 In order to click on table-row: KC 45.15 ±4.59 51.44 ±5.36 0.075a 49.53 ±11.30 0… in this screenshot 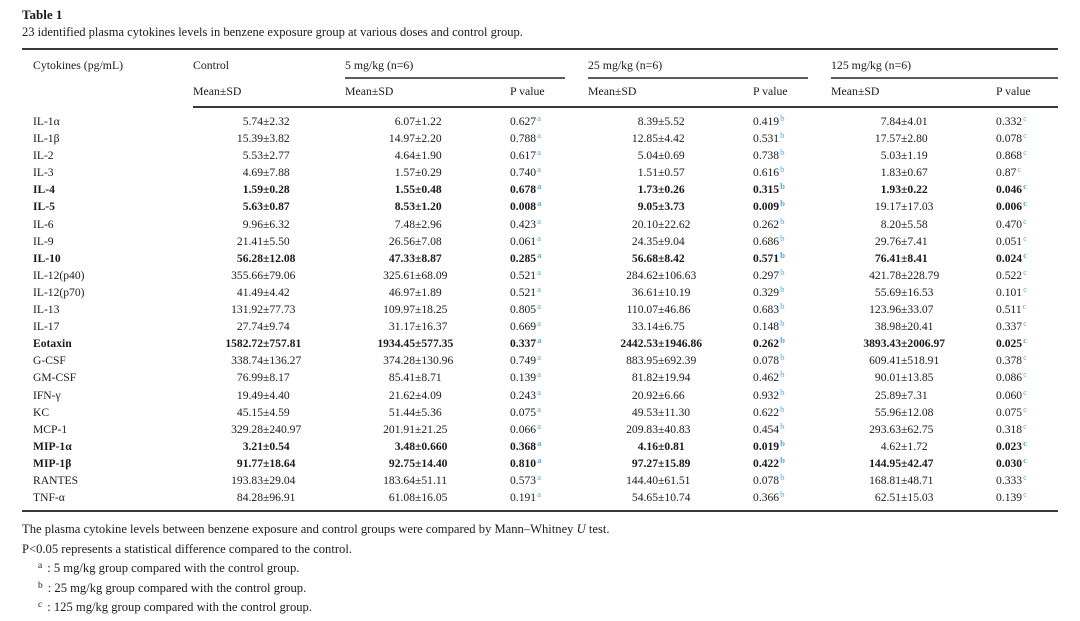, I will do `click(540, 412)`.